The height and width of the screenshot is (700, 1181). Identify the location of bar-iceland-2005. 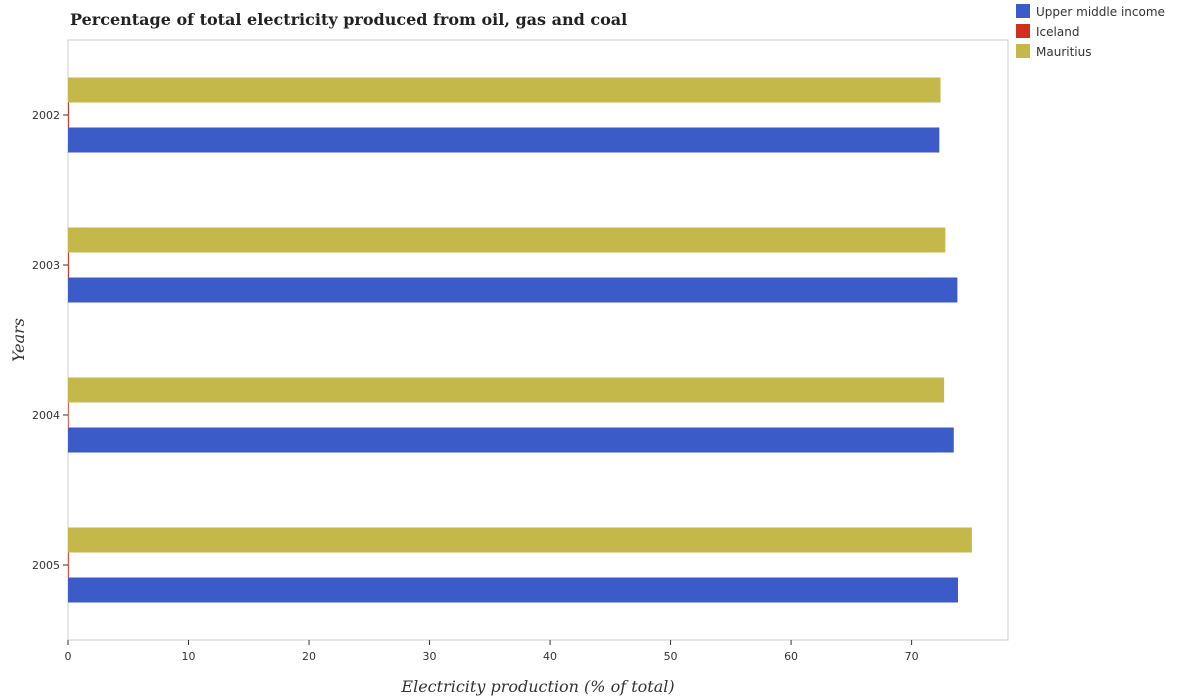
(68, 565).